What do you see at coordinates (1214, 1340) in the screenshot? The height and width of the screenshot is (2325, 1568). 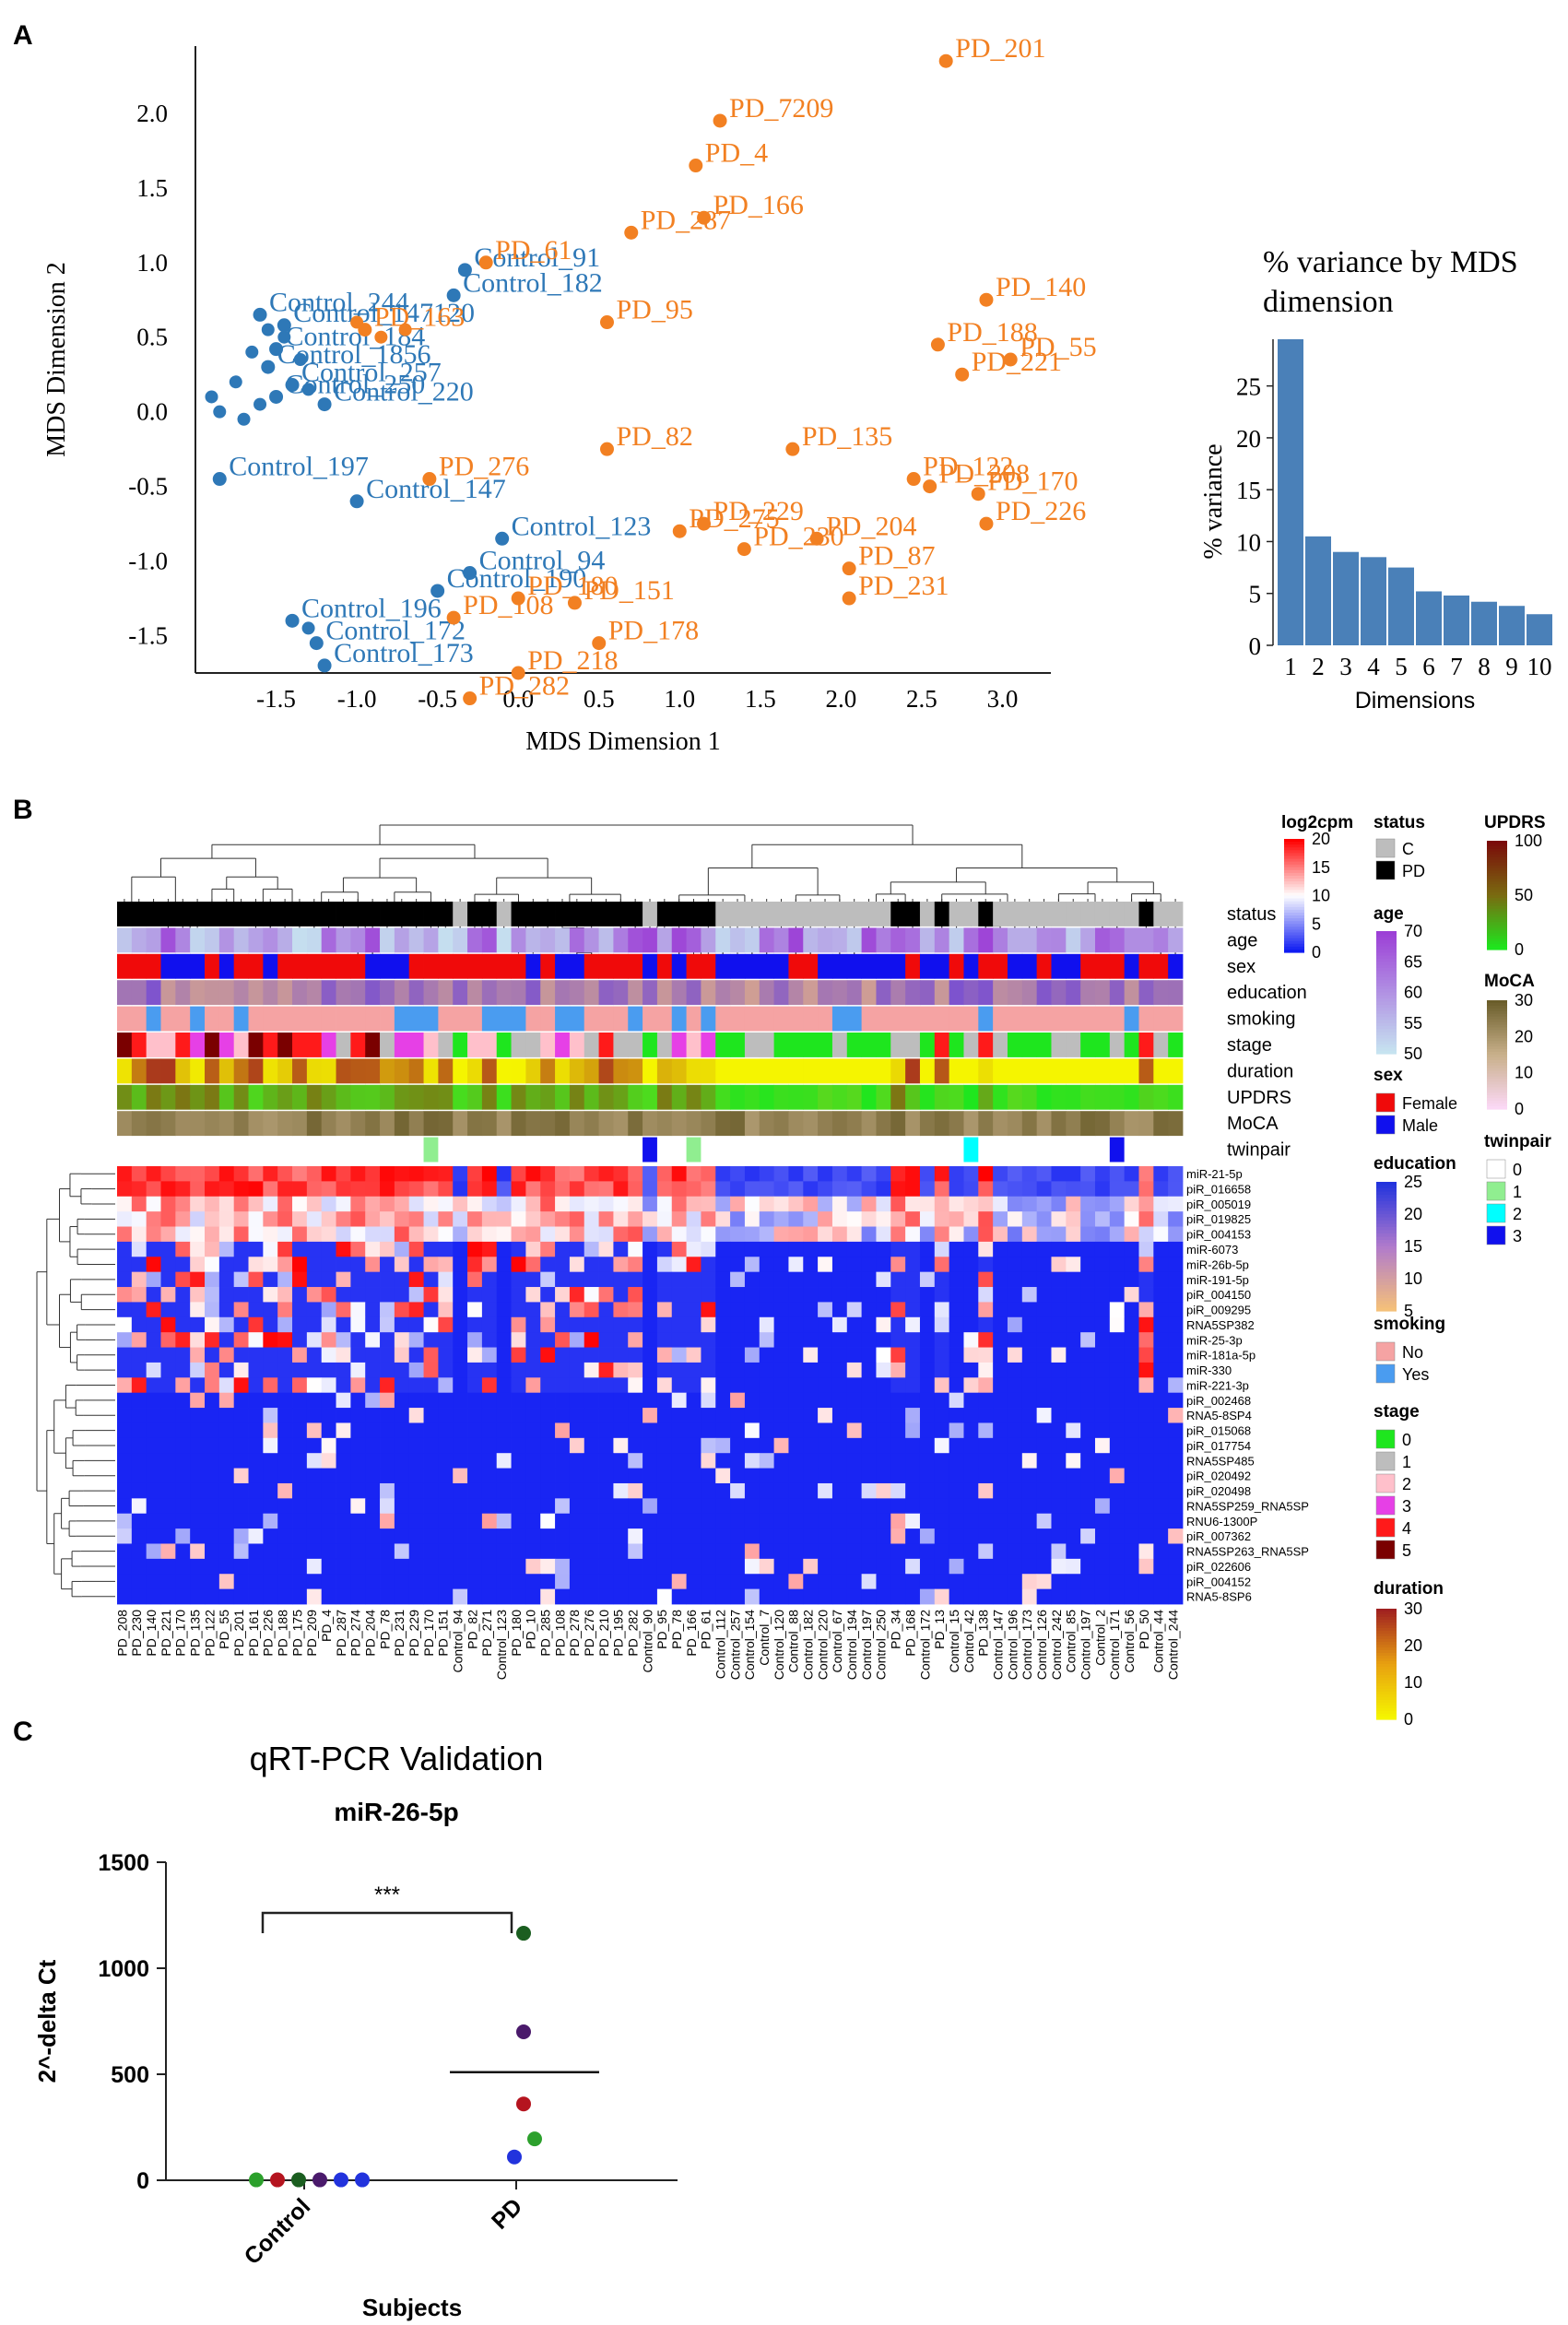 I see `heatmap-row-label: miR-25-3p` at bounding box center [1214, 1340].